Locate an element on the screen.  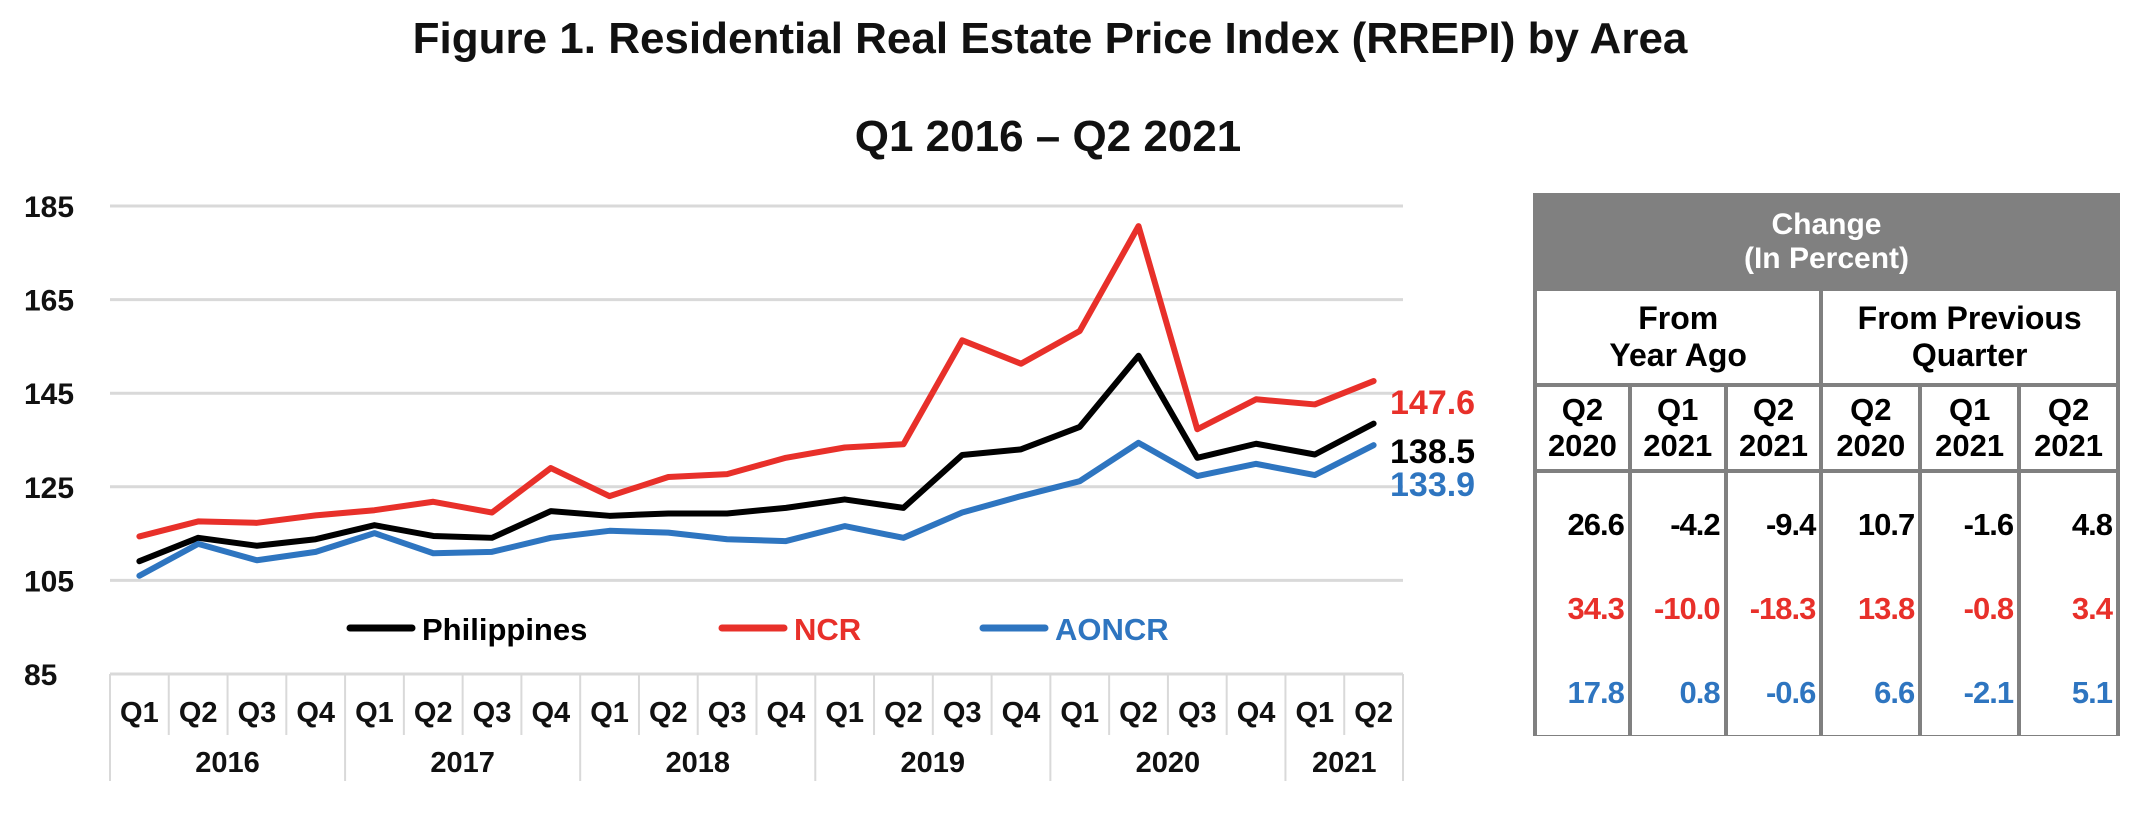
series-line-philippines is located at coordinates (756, 458).